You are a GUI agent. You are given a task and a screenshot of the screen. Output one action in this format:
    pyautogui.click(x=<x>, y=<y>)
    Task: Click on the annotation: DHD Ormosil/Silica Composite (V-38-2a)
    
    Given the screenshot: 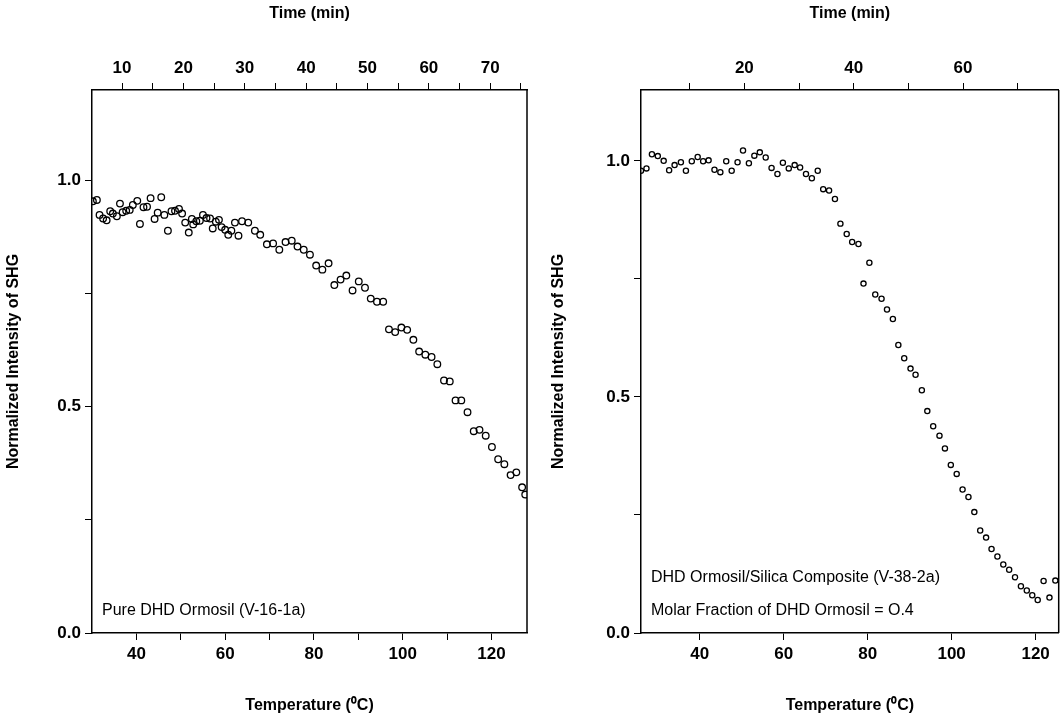 What is the action you would take?
    pyautogui.click(x=795, y=576)
    